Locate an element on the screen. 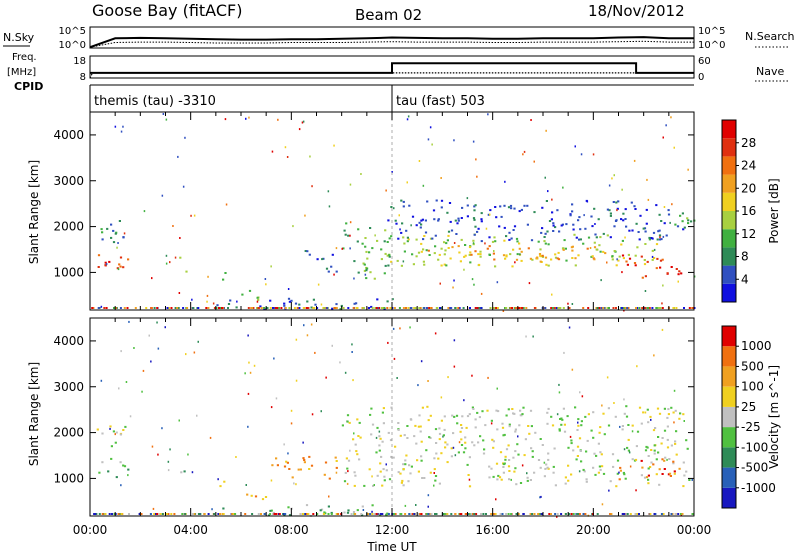 The height and width of the screenshot is (554, 800). noise-panel: 10^5 10^0 10^5 10^0 is located at coordinates (392, 38).